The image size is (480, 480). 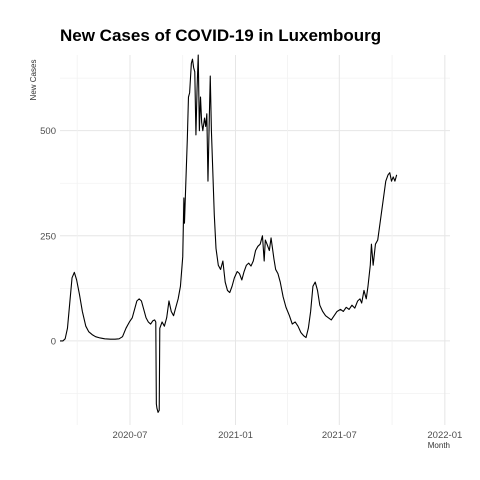 What do you see at coordinates (48, 131) in the screenshot?
I see `y-tick-label: 500` at bounding box center [48, 131].